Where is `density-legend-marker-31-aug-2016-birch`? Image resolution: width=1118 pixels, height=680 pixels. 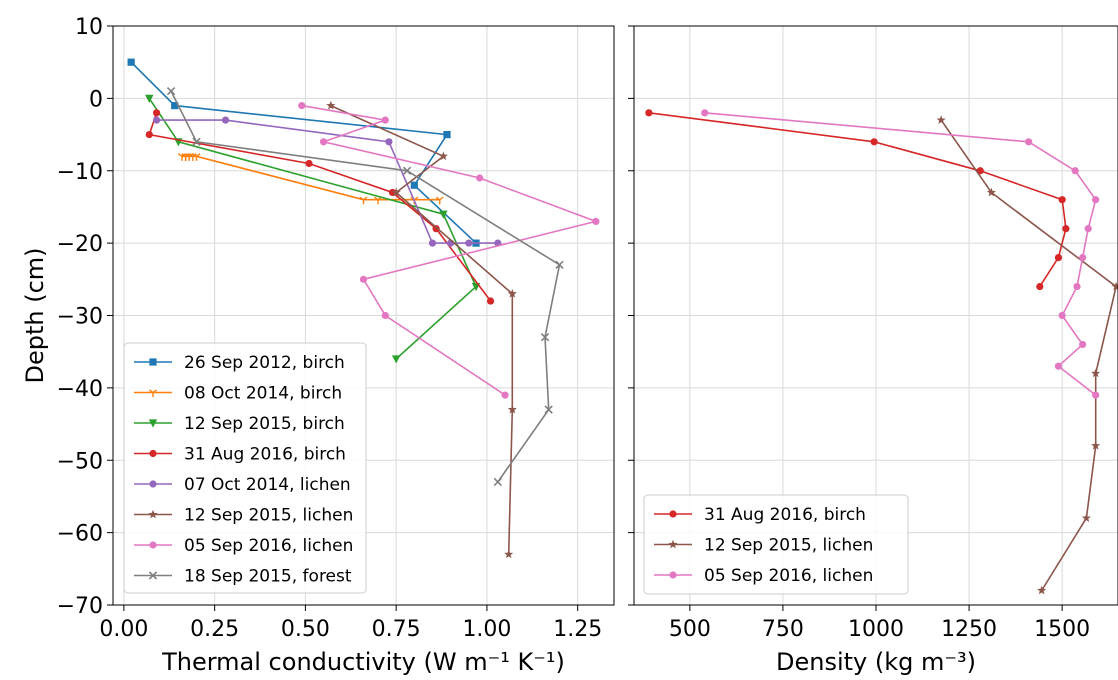 density-legend-marker-31-aug-2016-birch is located at coordinates (673, 514).